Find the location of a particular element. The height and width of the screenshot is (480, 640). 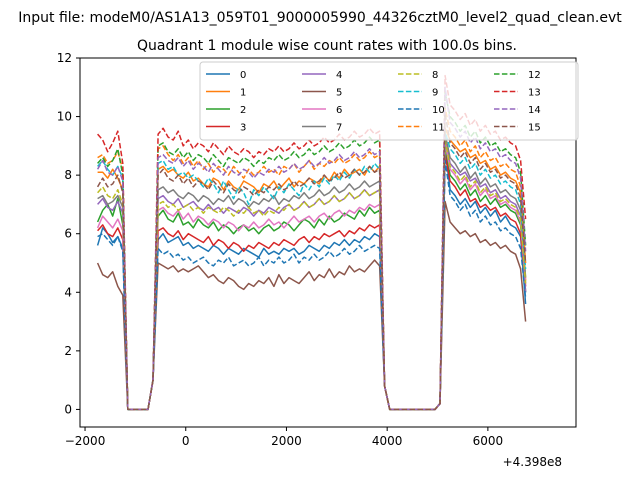

legend-label-13: 13 is located at coordinates (534, 93).